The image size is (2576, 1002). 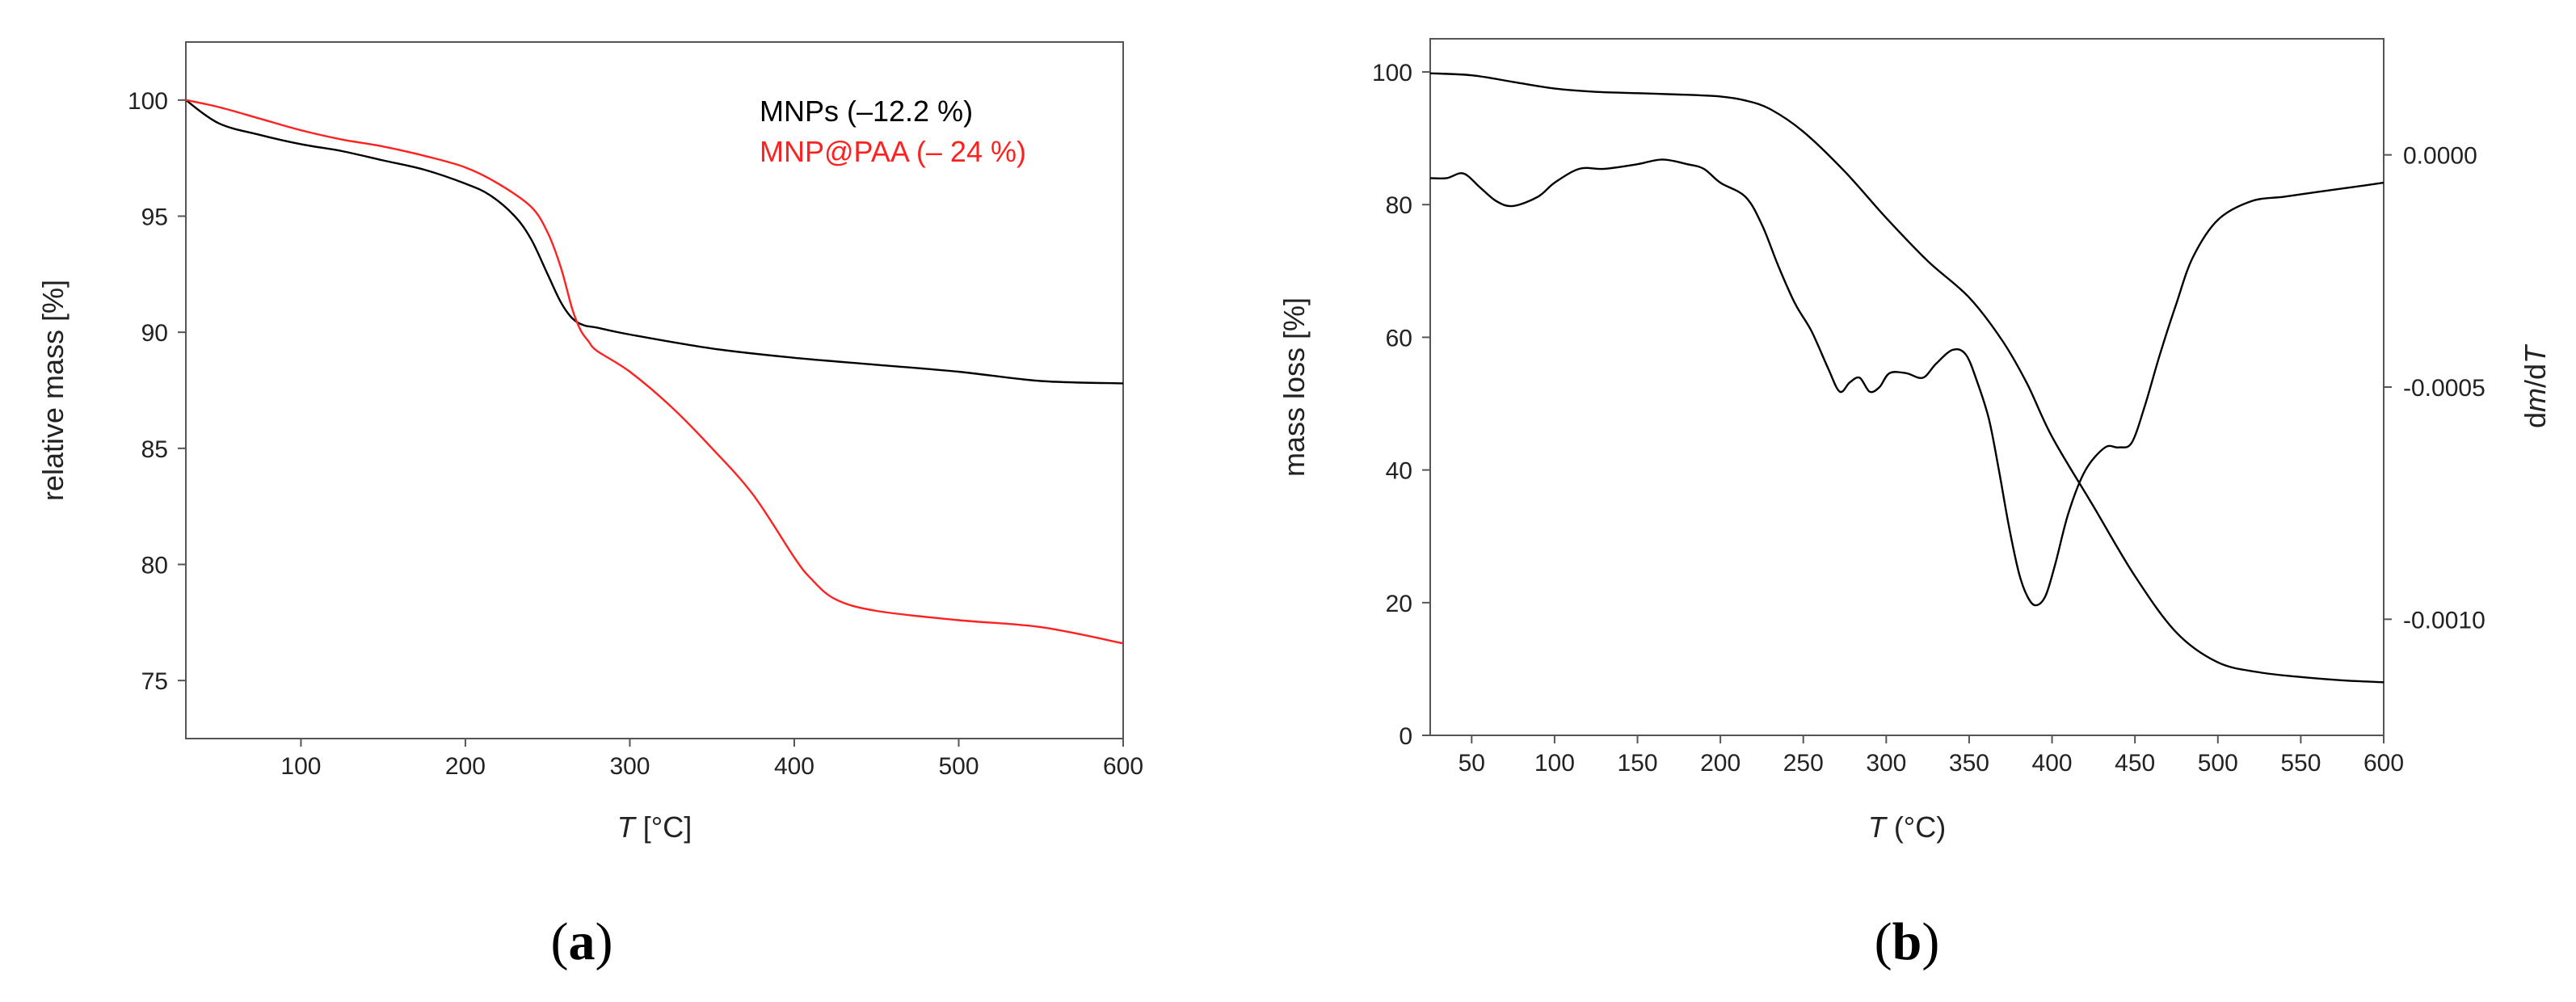 I want to click on x-tick-label-a-400: 400, so click(x=794, y=767).